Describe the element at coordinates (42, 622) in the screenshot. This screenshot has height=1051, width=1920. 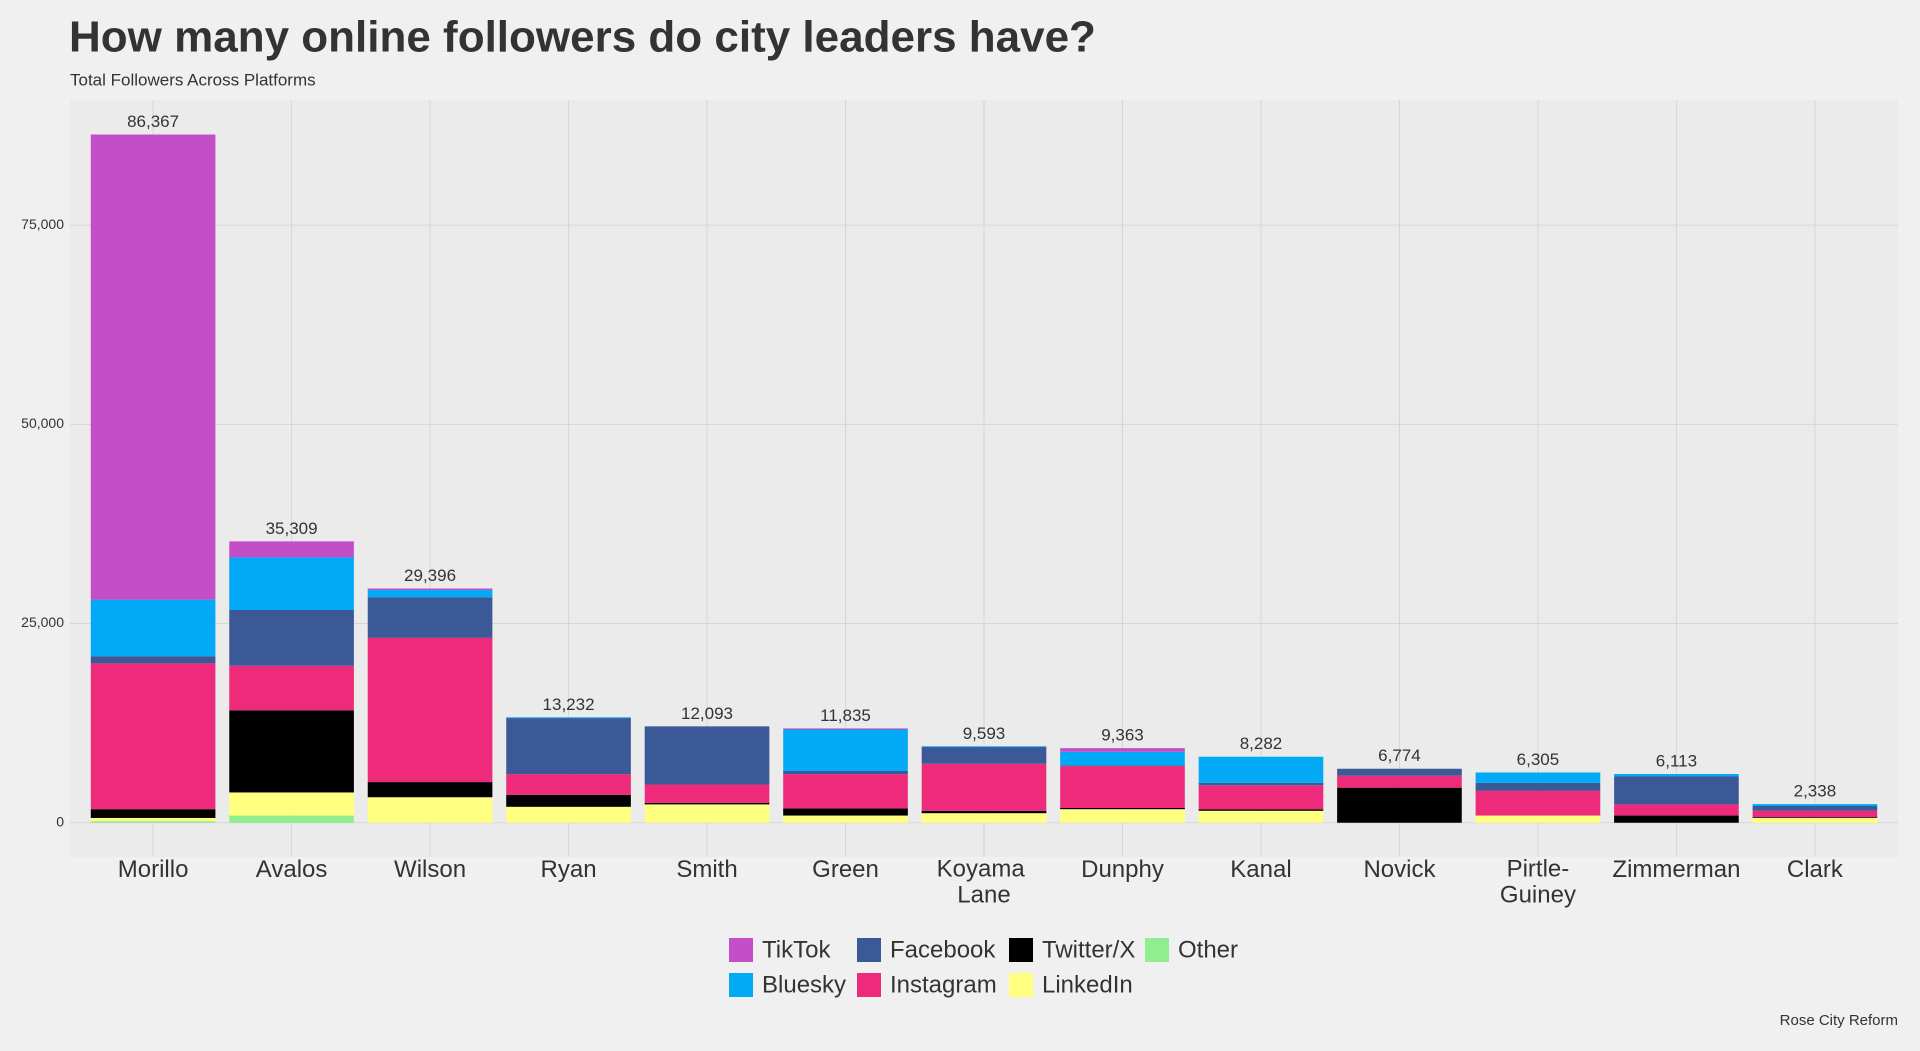
I see `y-tick-label: 25,000` at that location.